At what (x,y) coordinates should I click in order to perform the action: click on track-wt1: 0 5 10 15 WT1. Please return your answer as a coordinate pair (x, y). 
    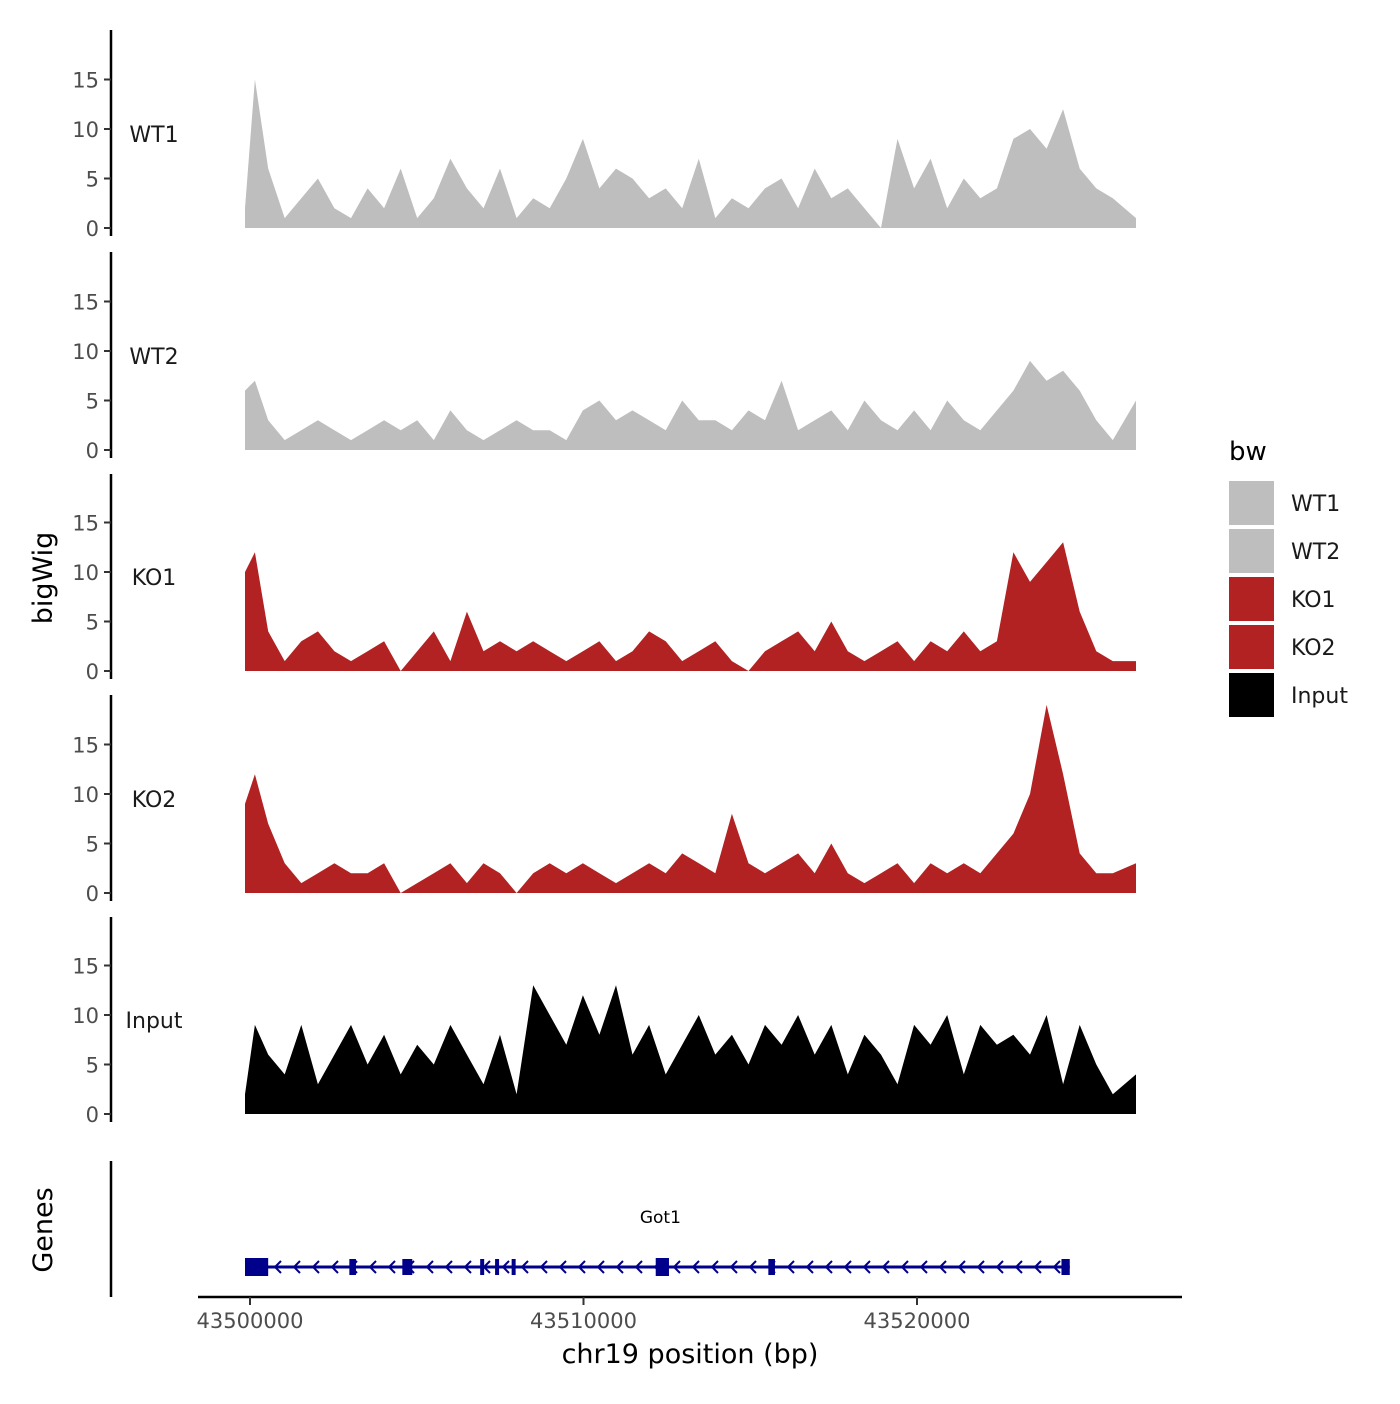
    Looking at the image, I should click on (604, 135).